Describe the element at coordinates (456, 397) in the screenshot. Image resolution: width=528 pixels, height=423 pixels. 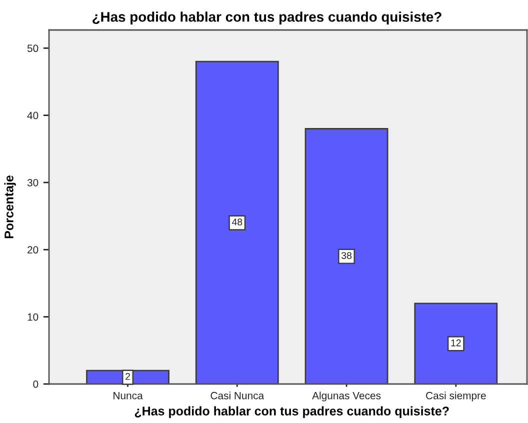
I see `x-tick-label: Casi siempre` at that location.